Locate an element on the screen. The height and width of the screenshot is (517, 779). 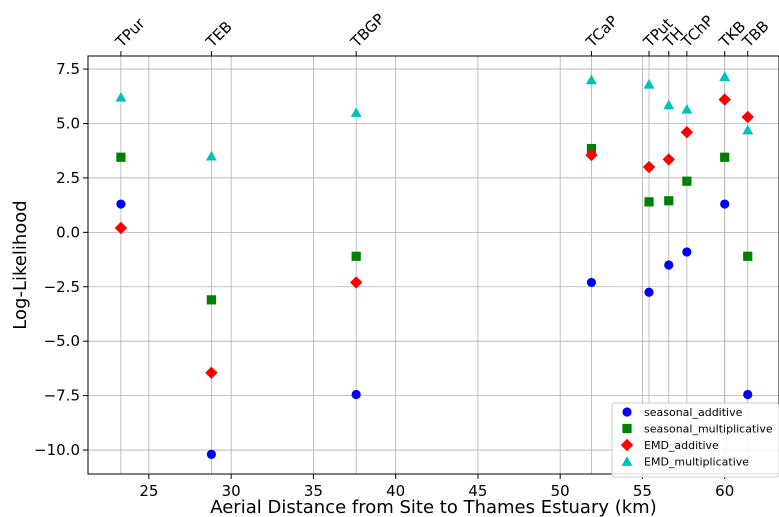
x-tick-label: 35 is located at coordinates (313, 491).